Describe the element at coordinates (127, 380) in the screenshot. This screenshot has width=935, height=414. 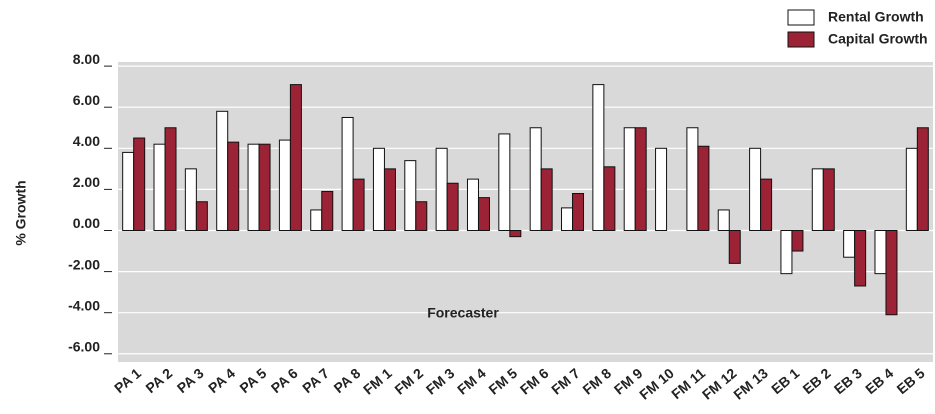
I see `x-tick-label: PA 1` at that location.